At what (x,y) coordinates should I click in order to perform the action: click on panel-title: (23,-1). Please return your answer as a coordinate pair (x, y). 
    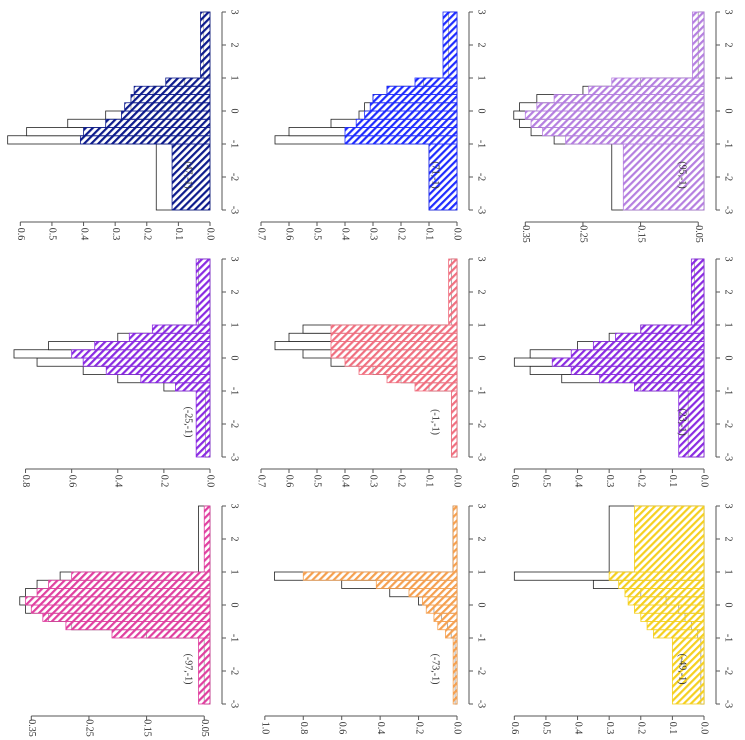
    Looking at the image, I should click on (682, 422).